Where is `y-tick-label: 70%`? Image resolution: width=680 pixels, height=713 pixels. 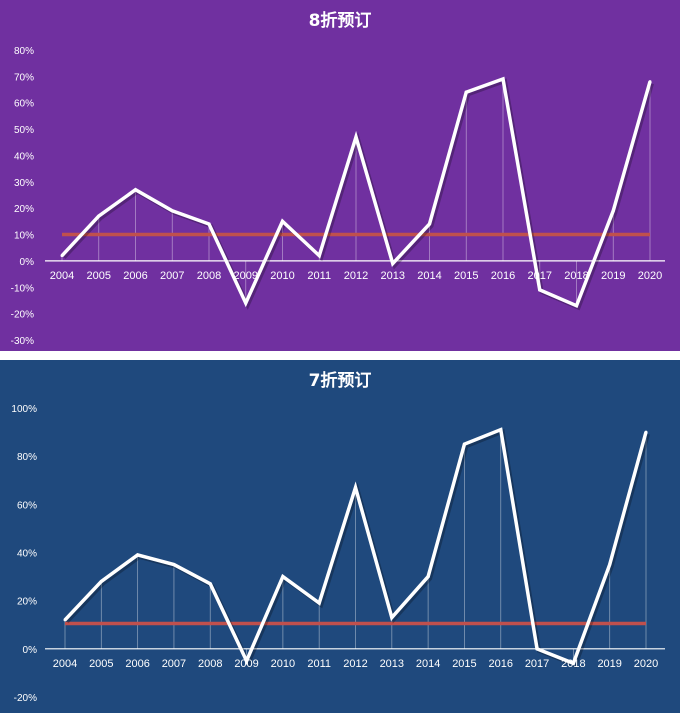
y-tick-label: 70% is located at coordinates (24, 77).